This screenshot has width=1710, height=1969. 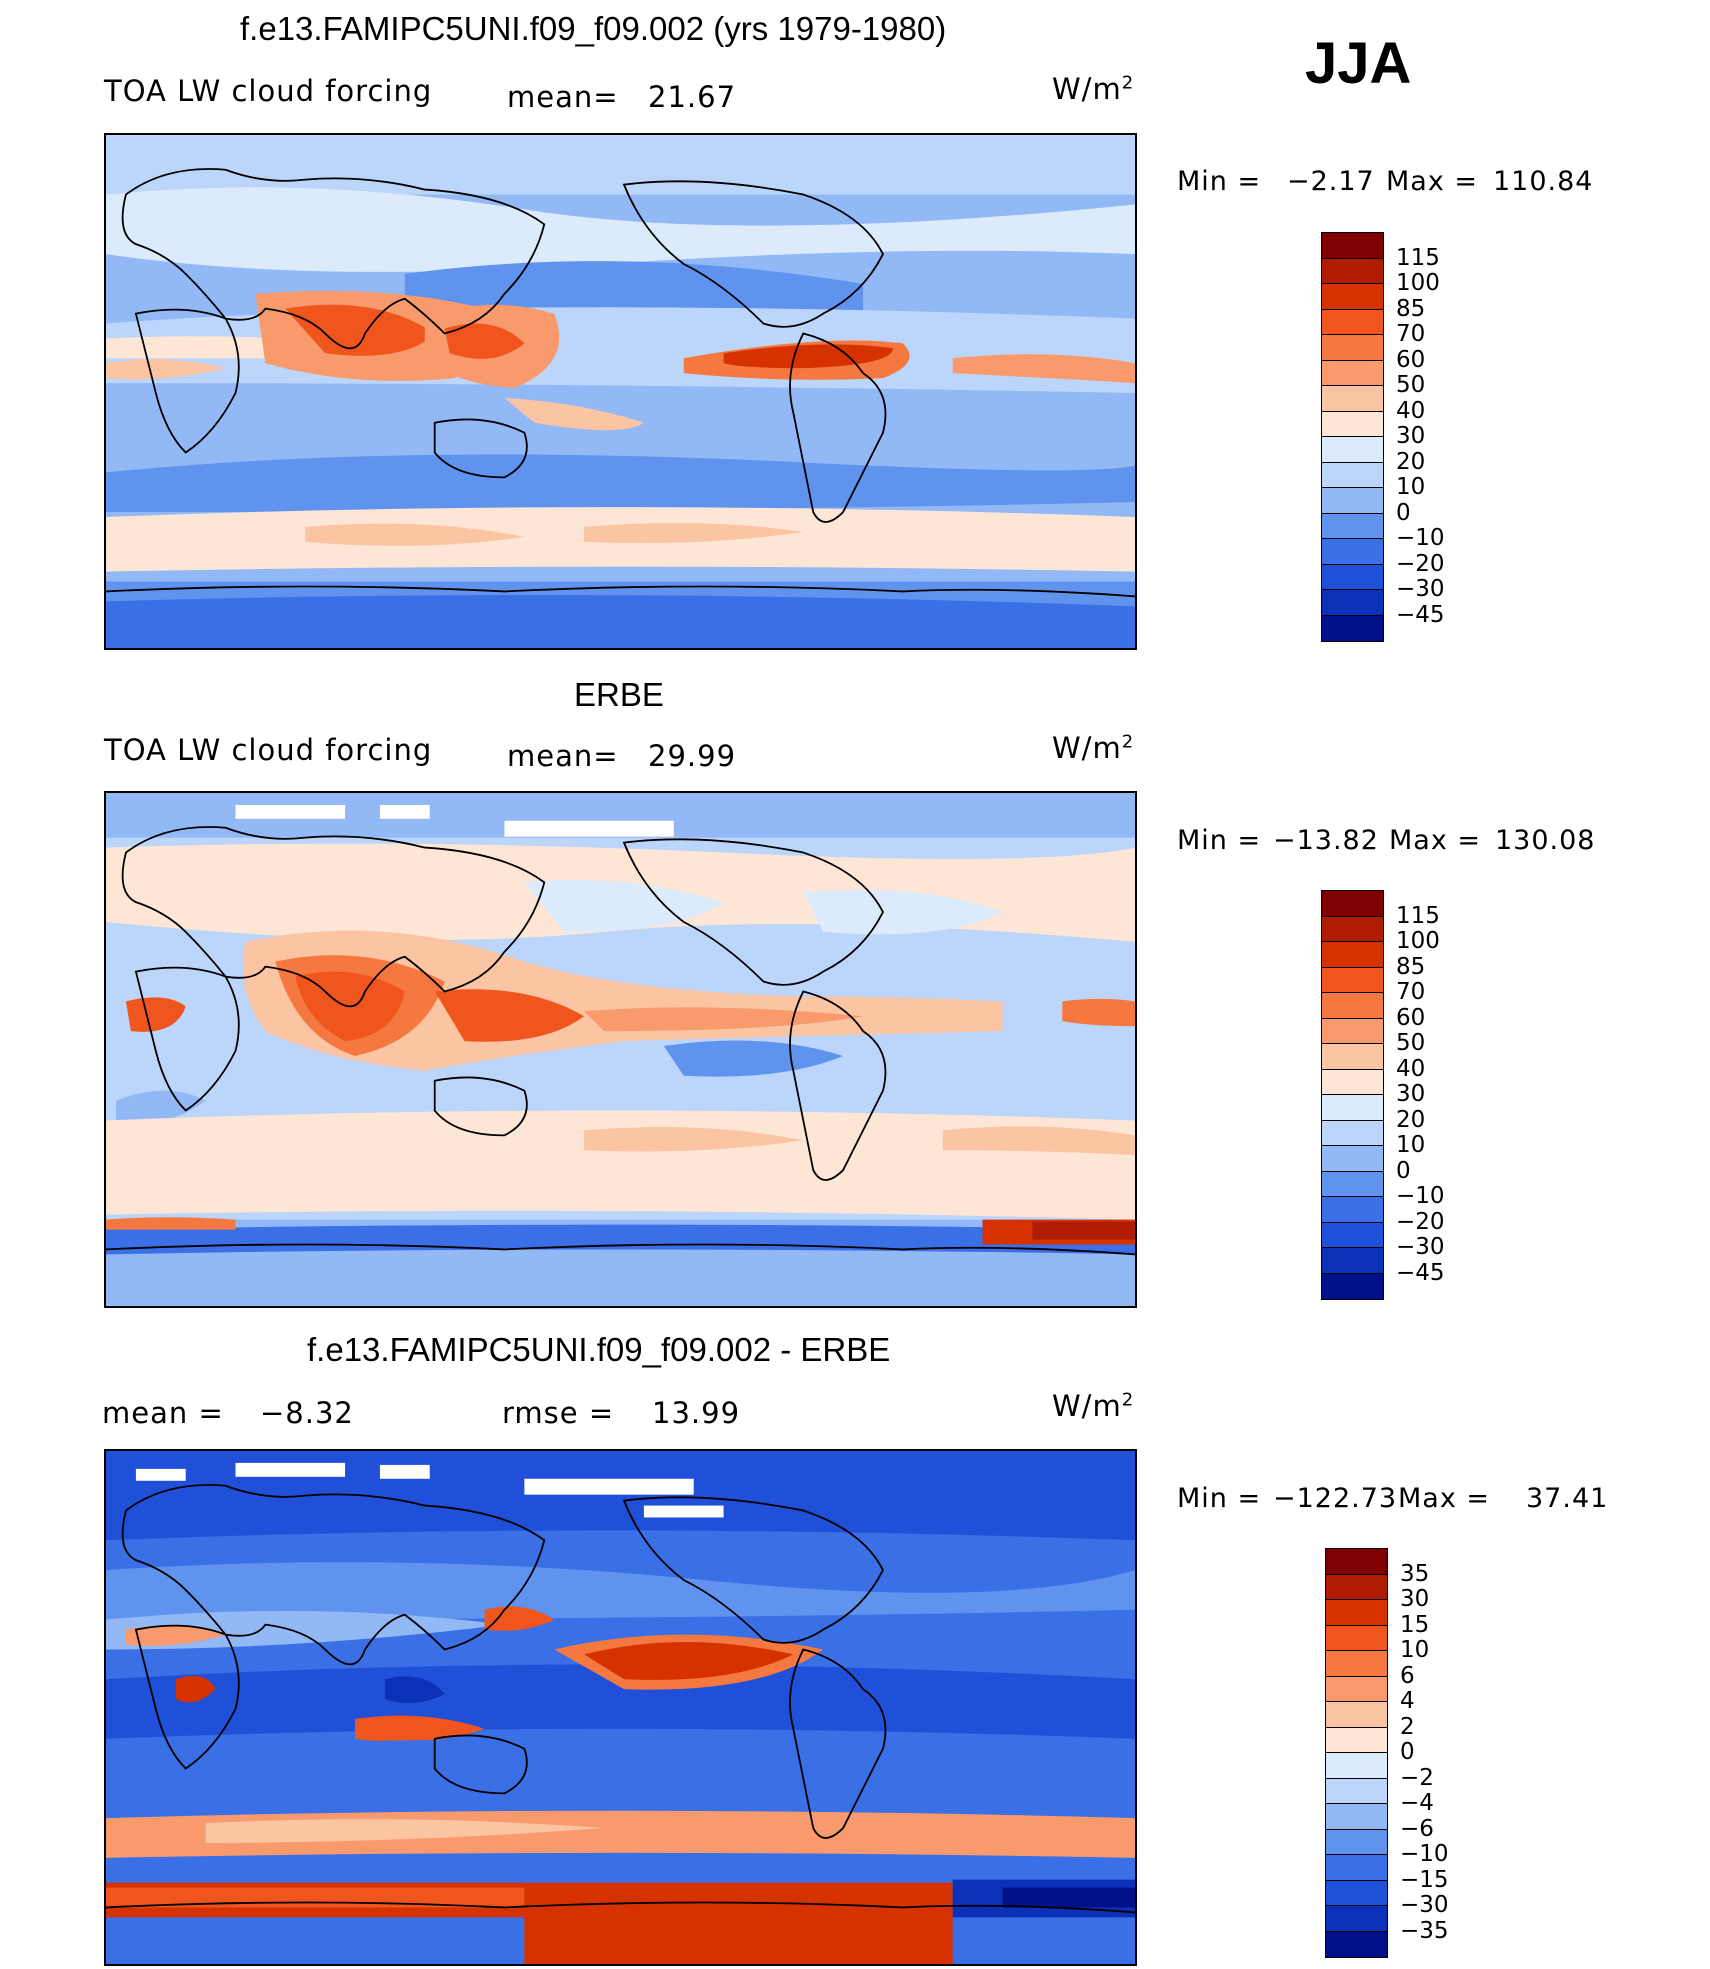 I want to click on panel2-mean-label: mean=, so click(x=563, y=756).